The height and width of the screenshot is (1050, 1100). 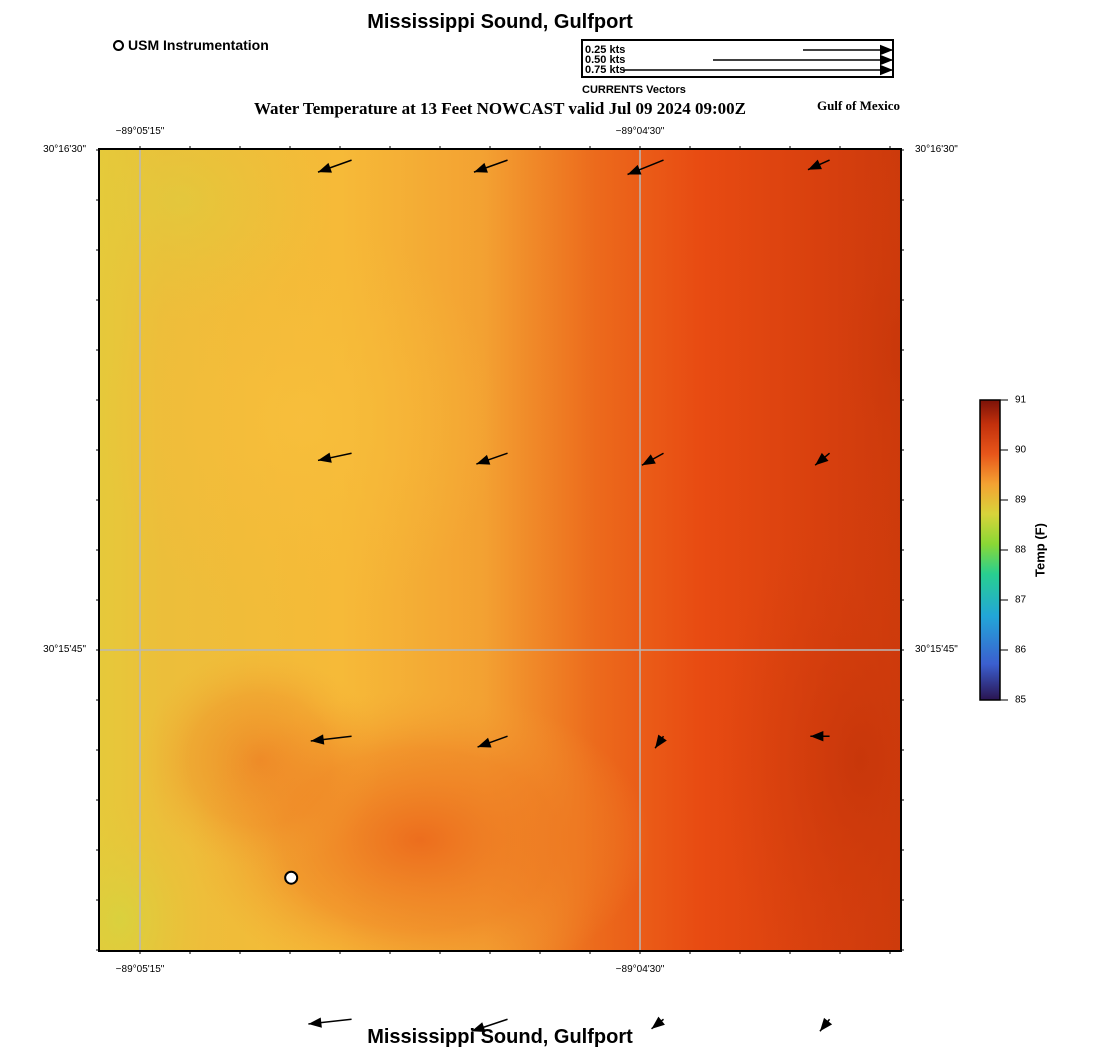 I want to click on lat-tick-label-left: 30°15'45", so click(x=64, y=649).